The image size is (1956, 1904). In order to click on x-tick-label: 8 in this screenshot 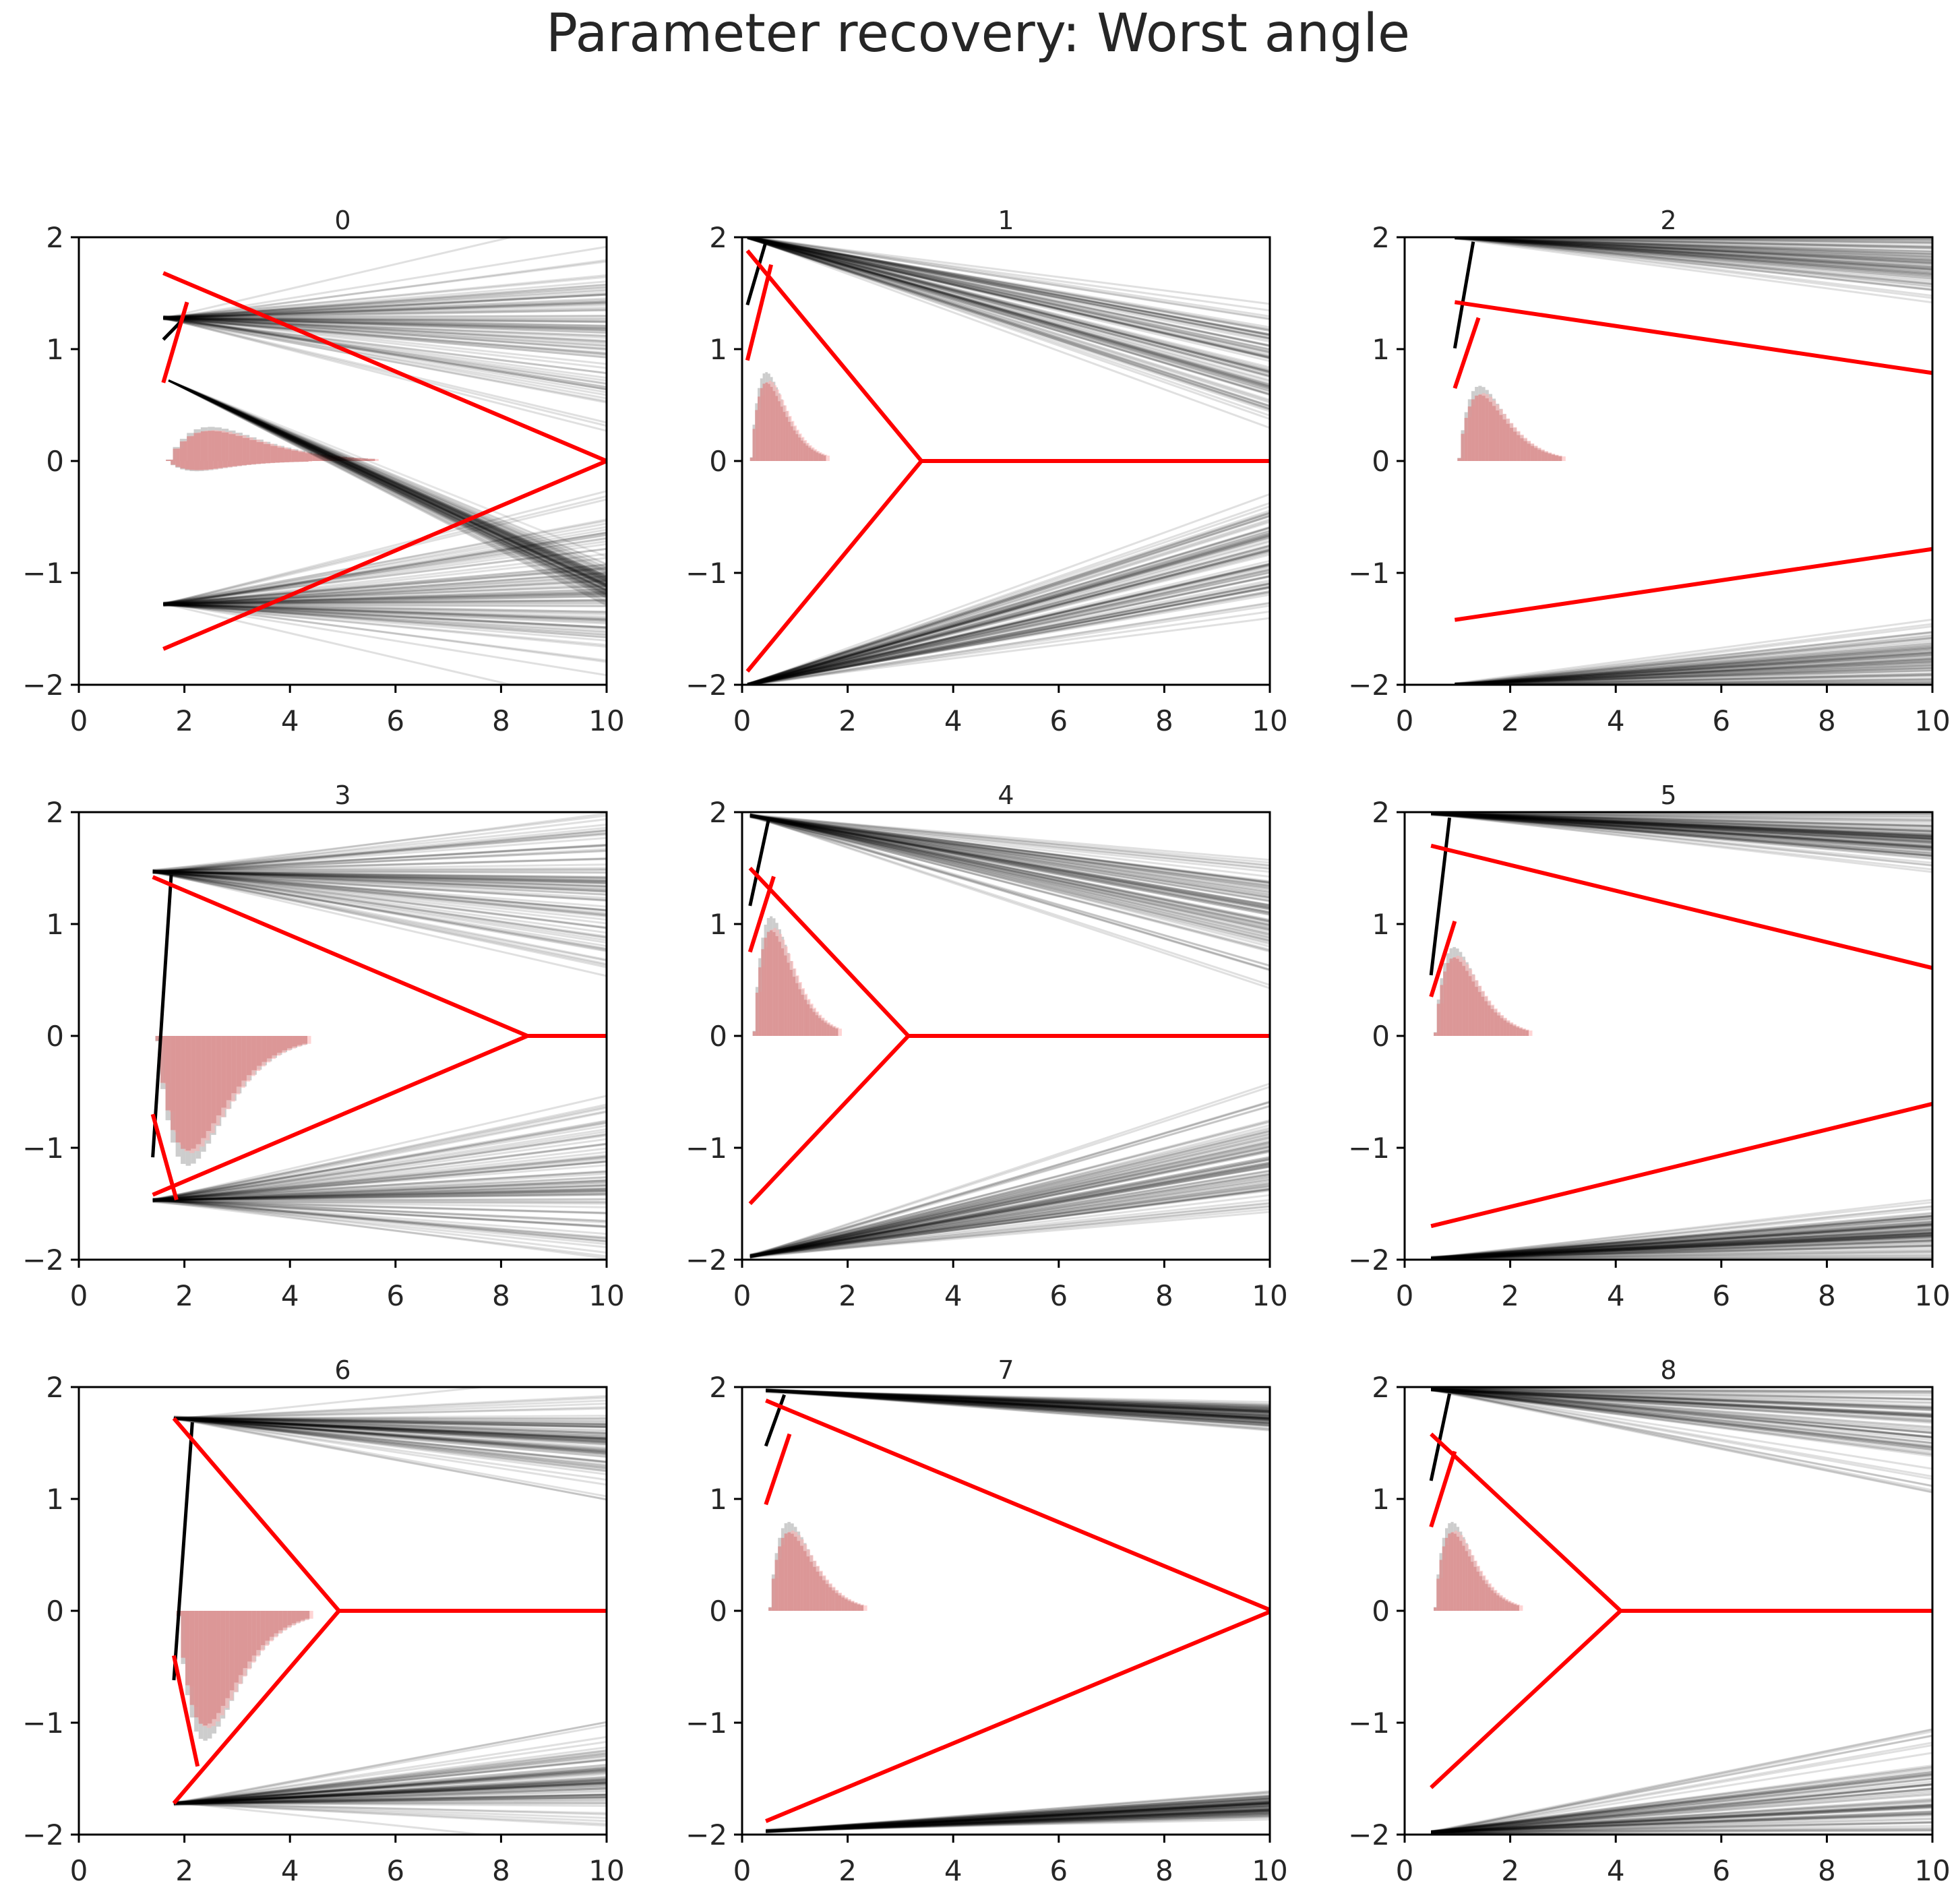, I will do `click(501, 1295)`.